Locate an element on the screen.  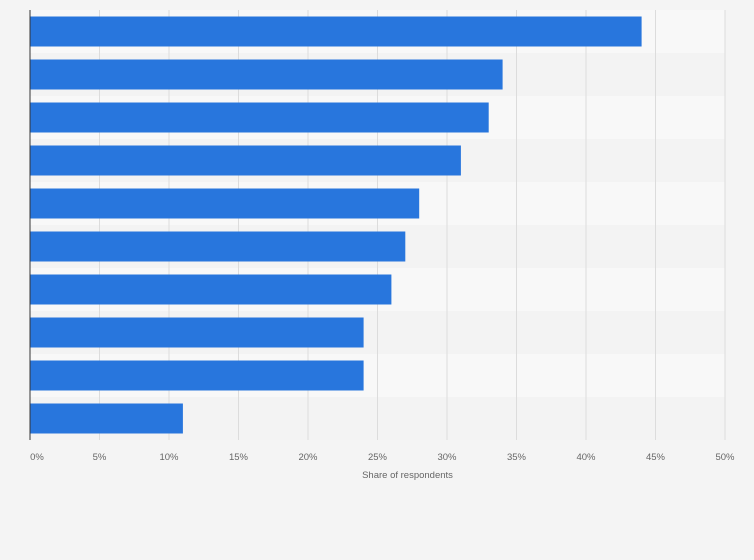
x-tick-labels: 0% 5% 10% 15% 20% 25% 30% 35% 40% 45% 50% is located at coordinates (382, 457).